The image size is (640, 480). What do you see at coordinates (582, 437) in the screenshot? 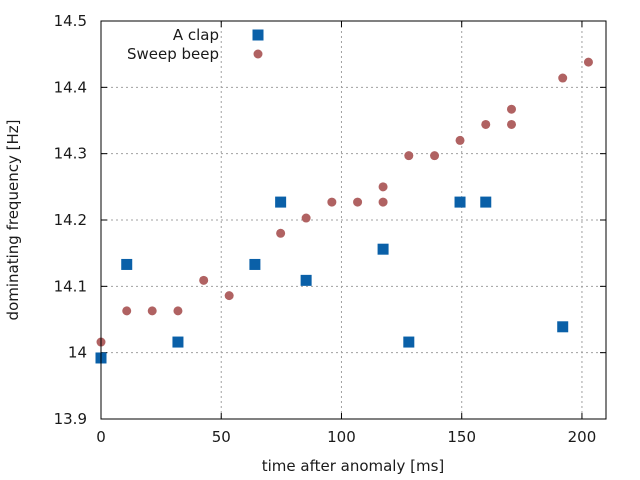
I see `x-tick-label: 200` at bounding box center [582, 437].